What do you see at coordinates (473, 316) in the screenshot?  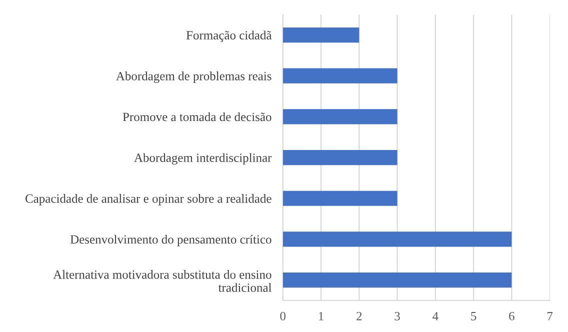 I see `x-tick-label: 5` at bounding box center [473, 316].